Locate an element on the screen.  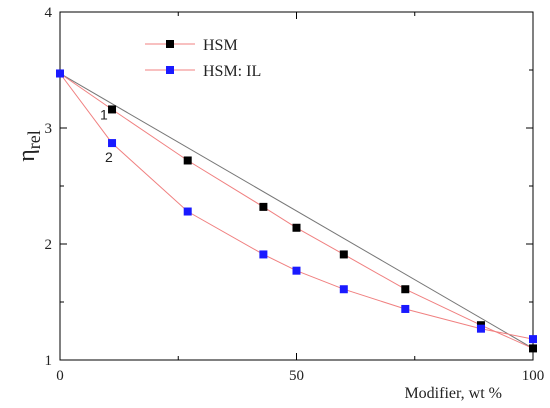
curve-label-1: 1 is located at coordinates (104, 114).